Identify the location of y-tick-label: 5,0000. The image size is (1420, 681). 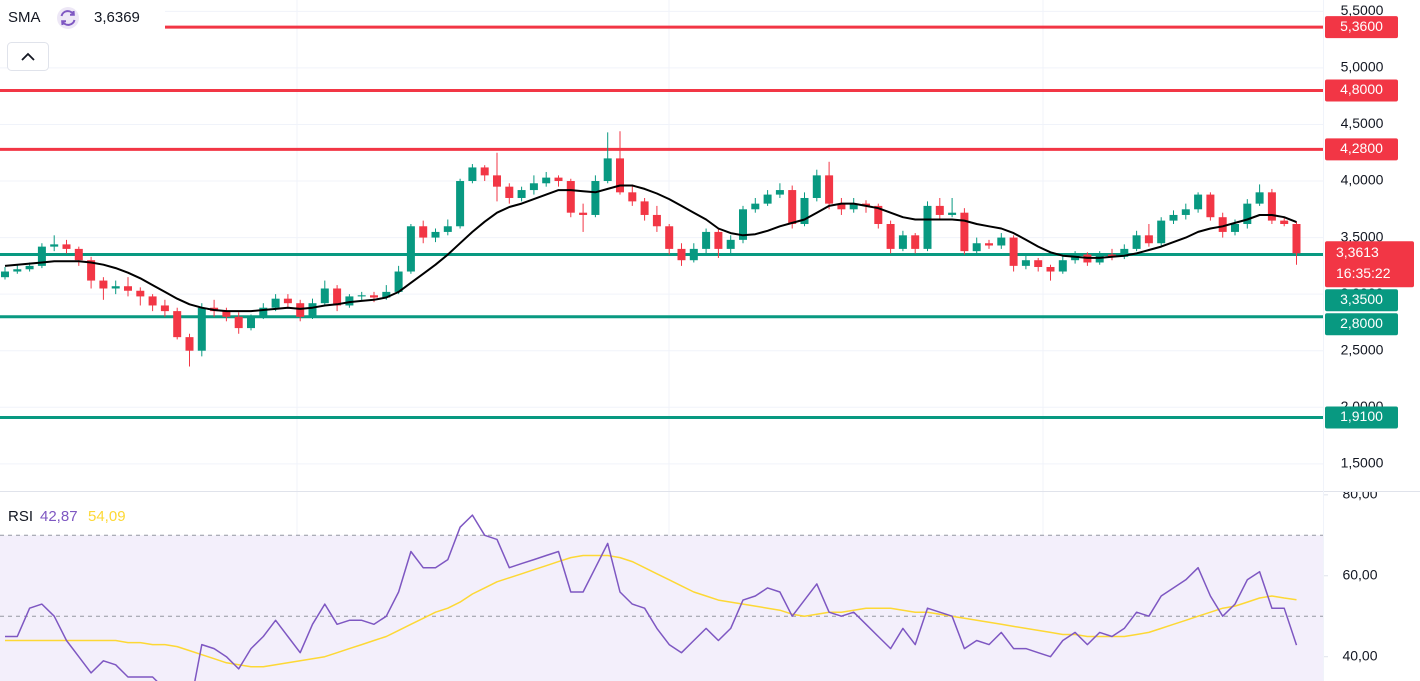
(1362, 67).